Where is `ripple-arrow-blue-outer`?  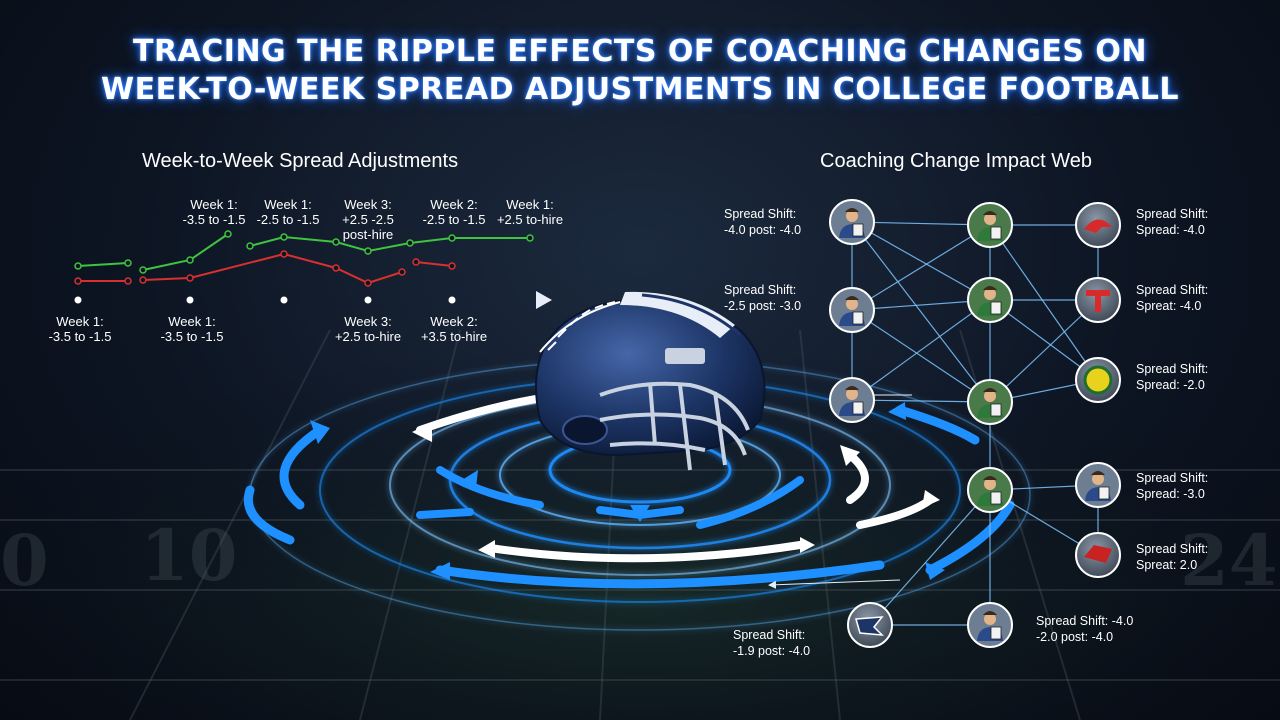
ripple-arrow-blue-outer is located at coordinates (660, 574).